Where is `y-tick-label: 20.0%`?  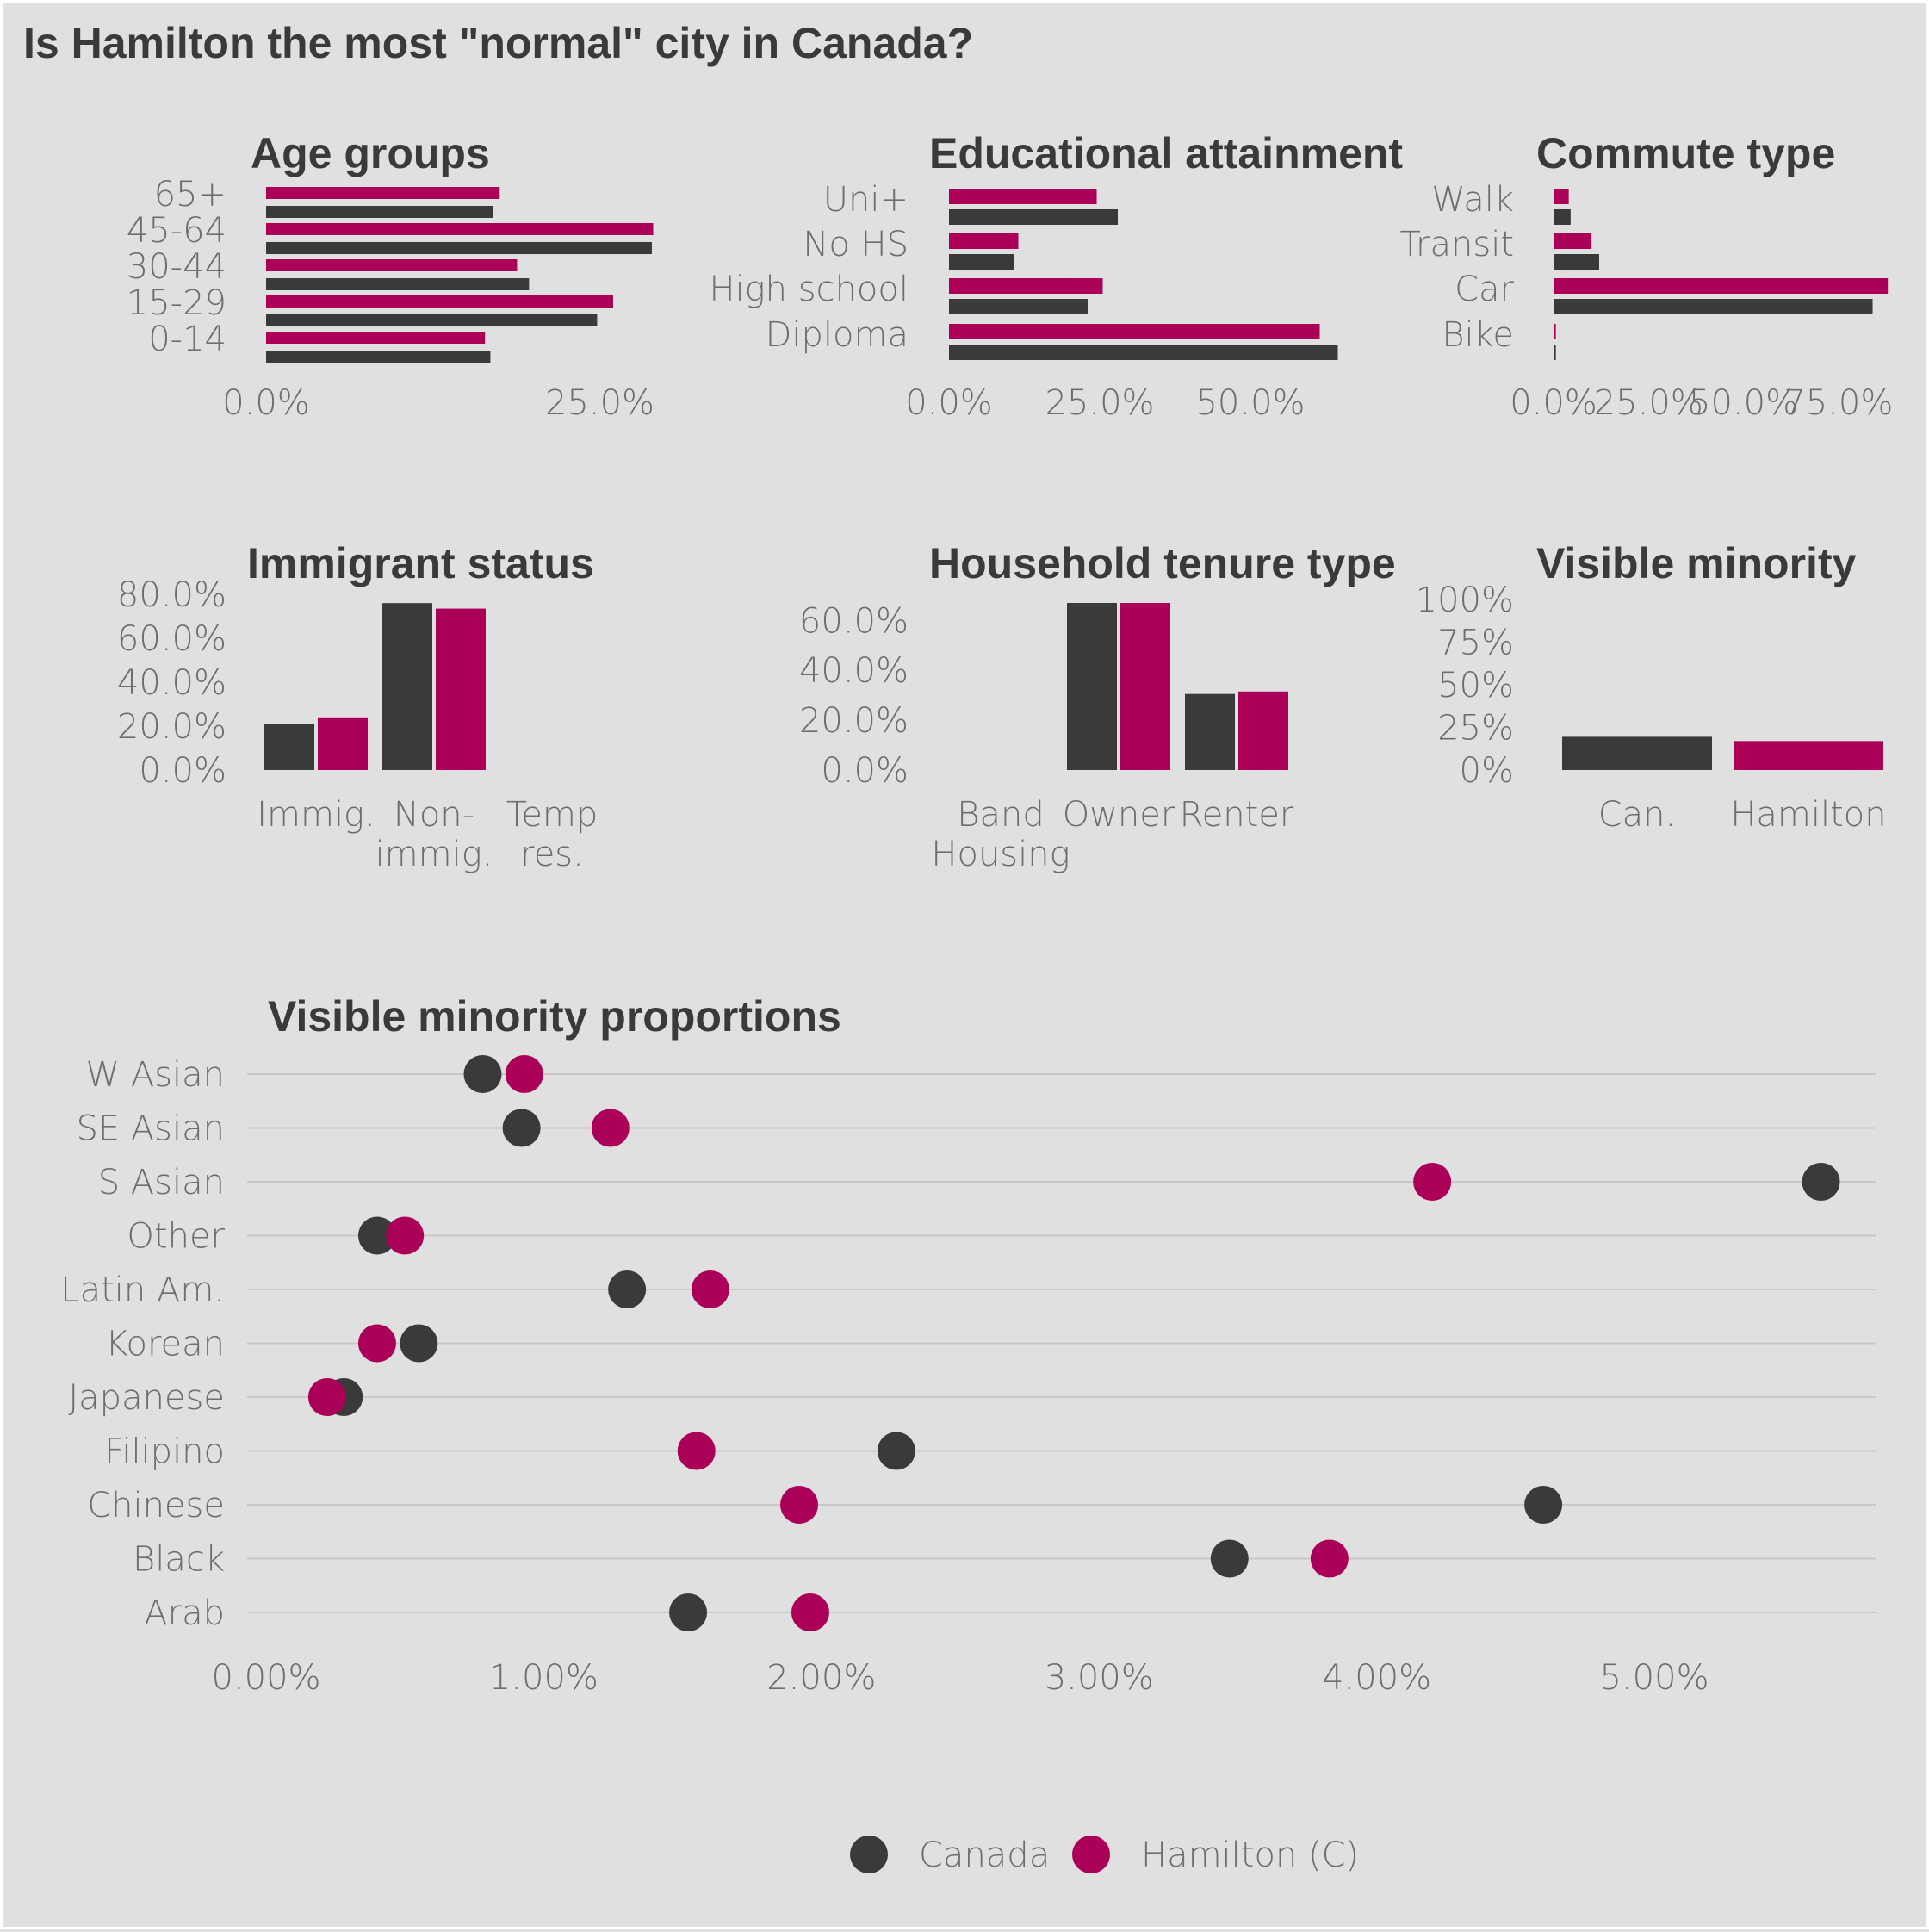
y-tick-label: 20.0% is located at coordinates (854, 721).